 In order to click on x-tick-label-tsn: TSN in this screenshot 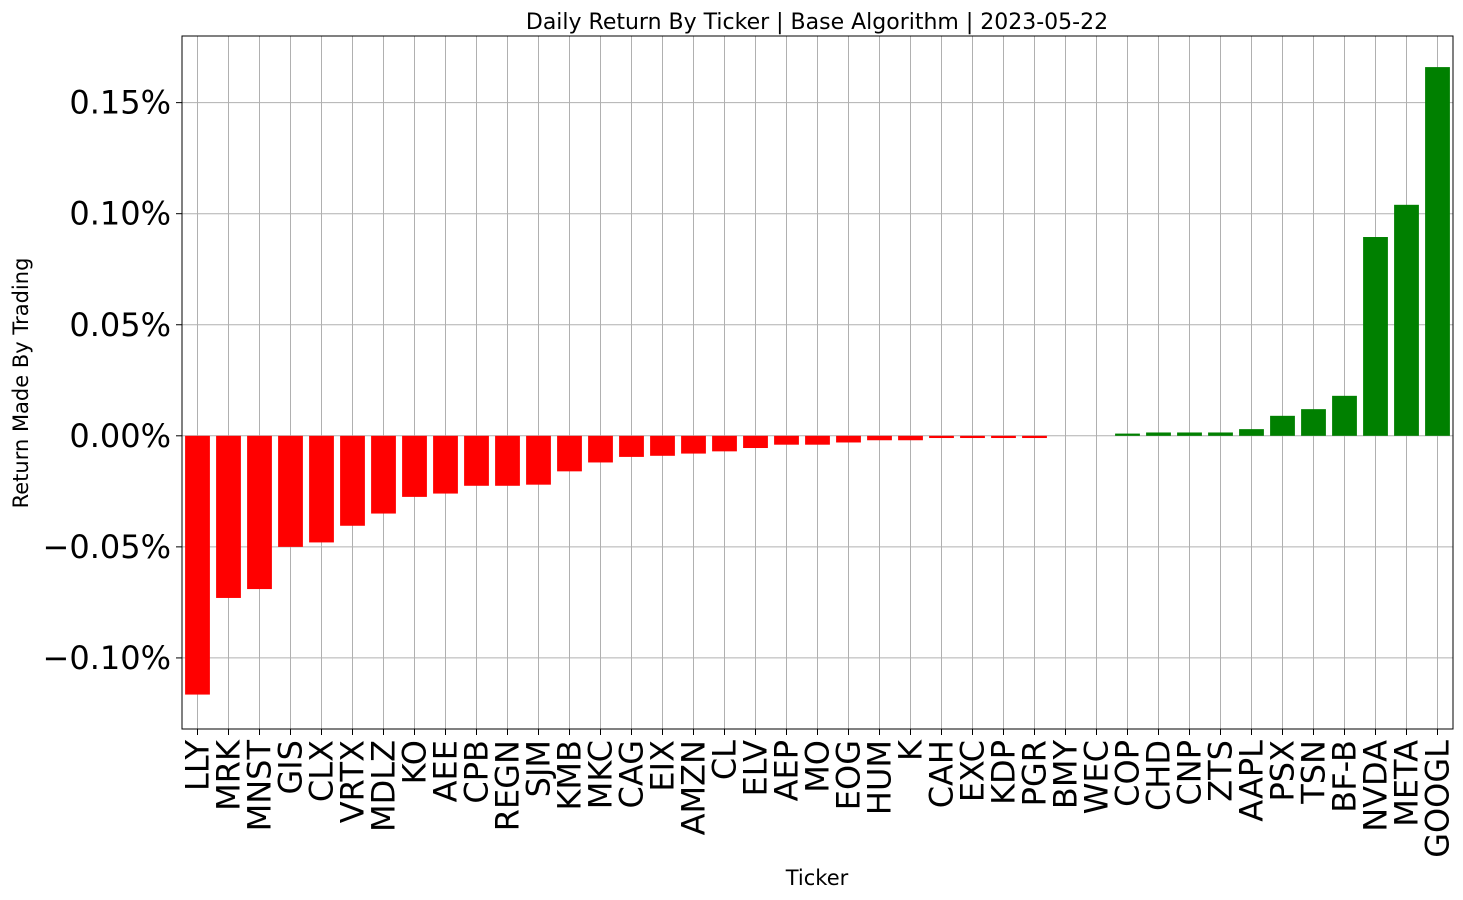, I will do `click(1314, 772)`.